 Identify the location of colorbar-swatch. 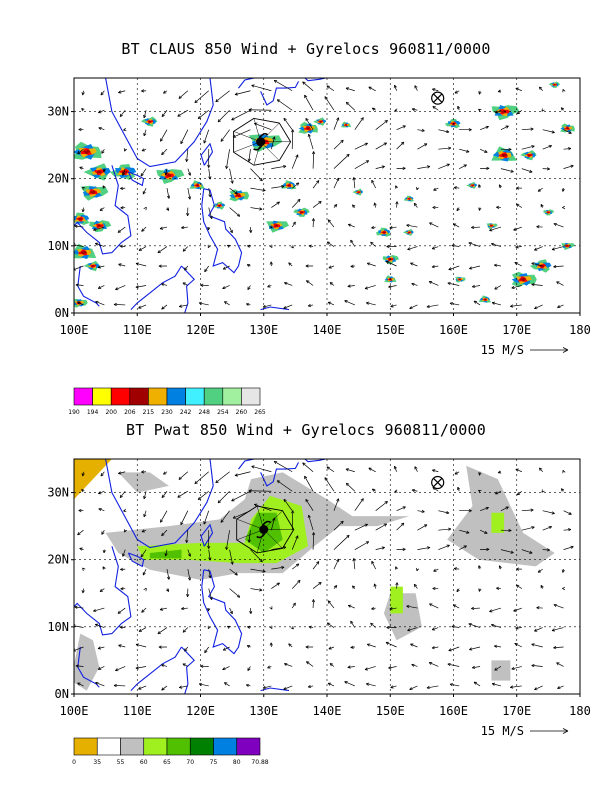
(178, 746).